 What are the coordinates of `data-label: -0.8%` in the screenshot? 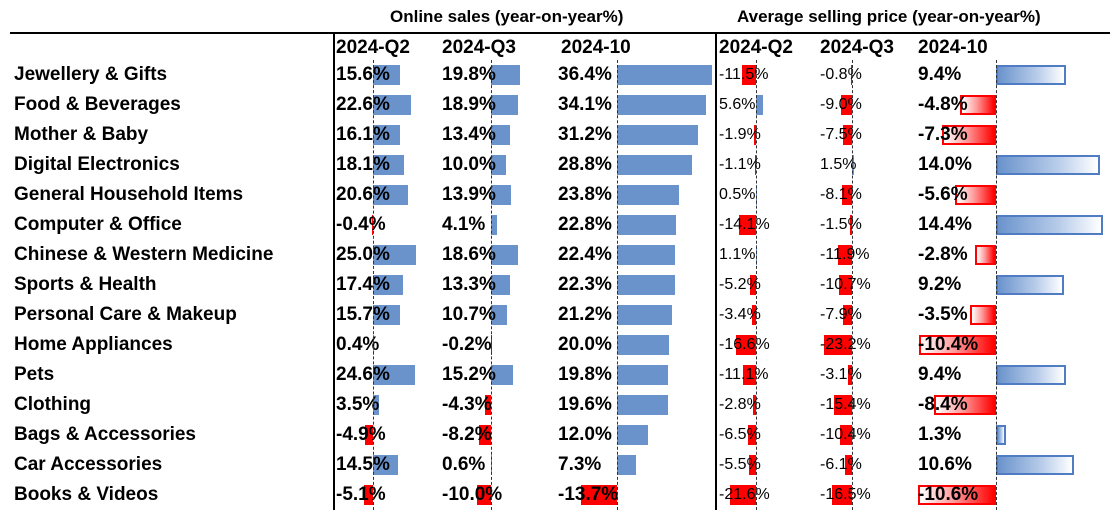 It's located at (841, 74).